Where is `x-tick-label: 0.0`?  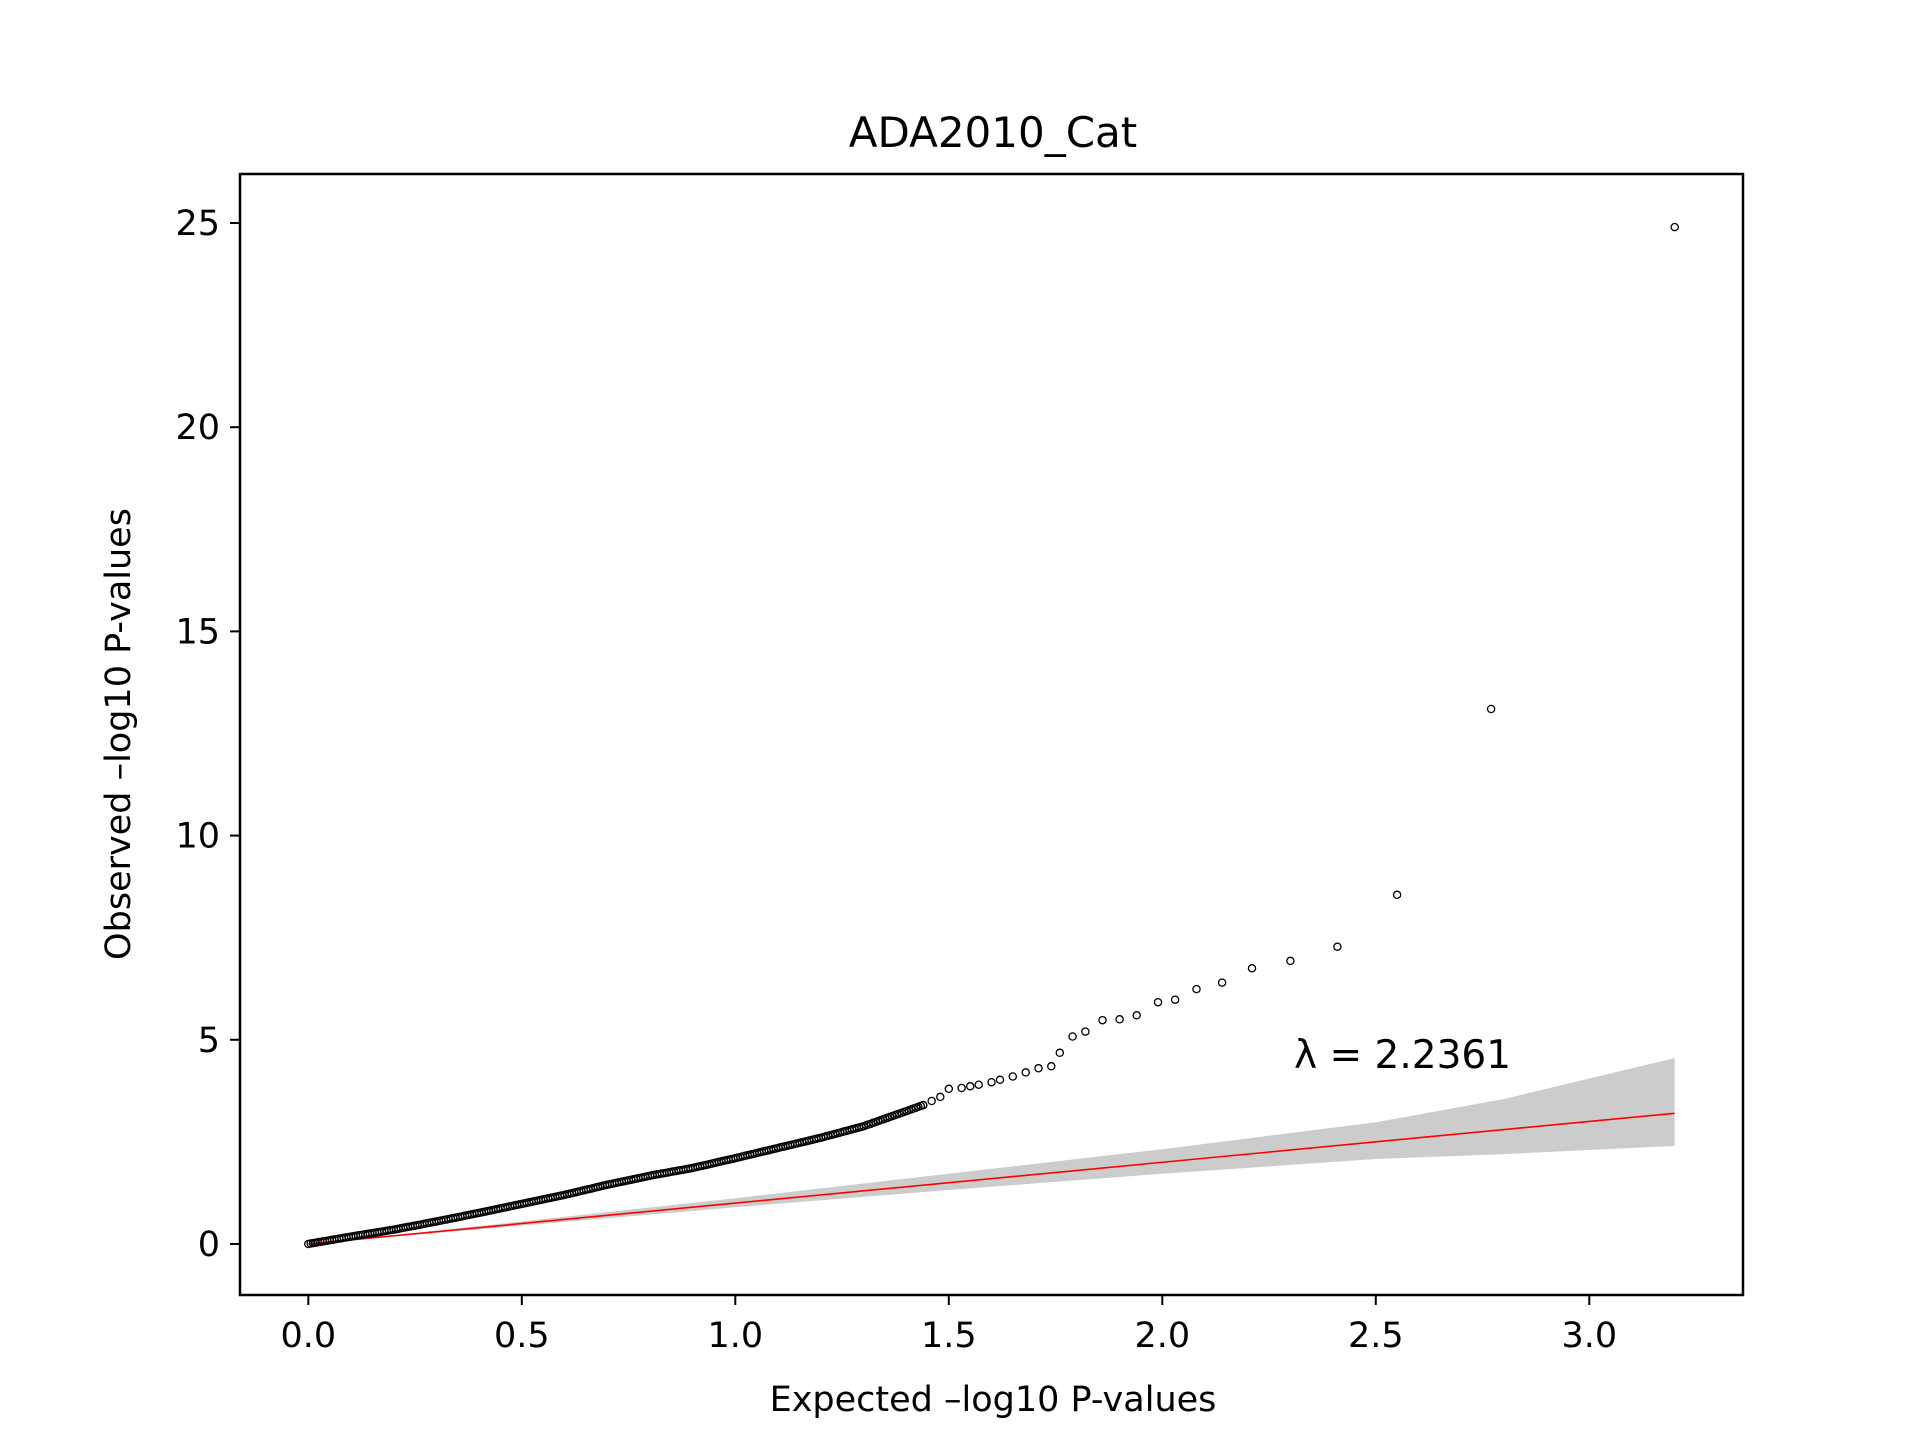 x-tick-label: 0.0 is located at coordinates (308, 1336).